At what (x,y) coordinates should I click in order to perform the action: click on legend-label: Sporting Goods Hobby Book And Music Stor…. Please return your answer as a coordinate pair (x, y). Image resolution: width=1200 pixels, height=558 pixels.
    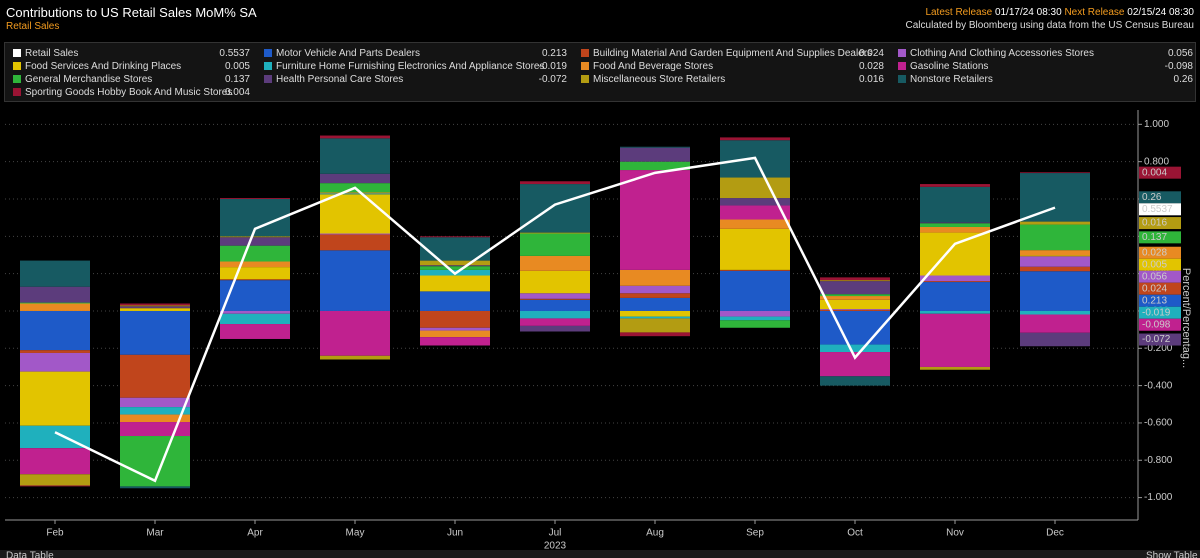
    Looking at the image, I should click on (129, 92).